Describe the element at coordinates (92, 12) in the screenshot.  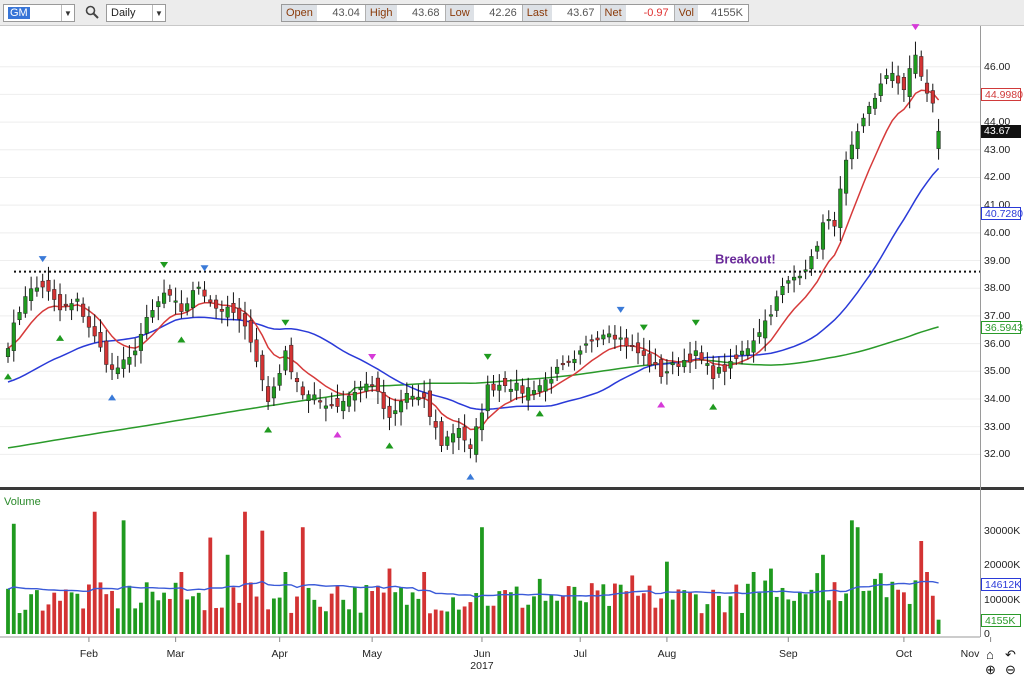
I see `search-icon` at that location.